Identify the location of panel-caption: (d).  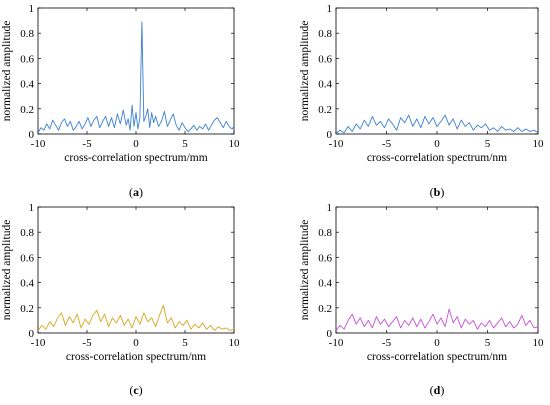
(437, 390).